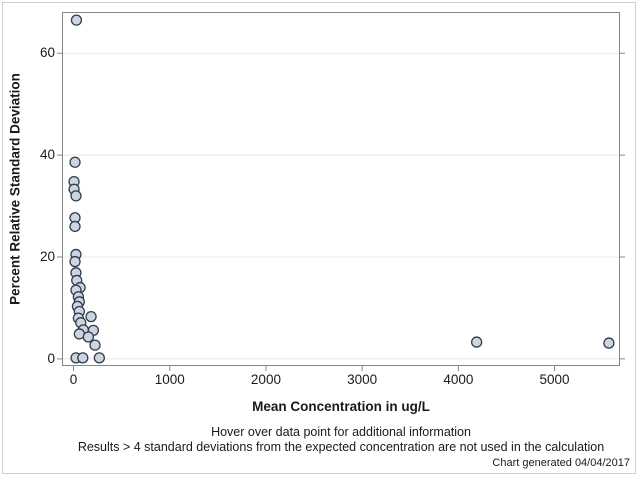 Image resolution: width=640 pixels, height=480 pixels. I want to click on x-tick-label: 5000, so click(554, 379).